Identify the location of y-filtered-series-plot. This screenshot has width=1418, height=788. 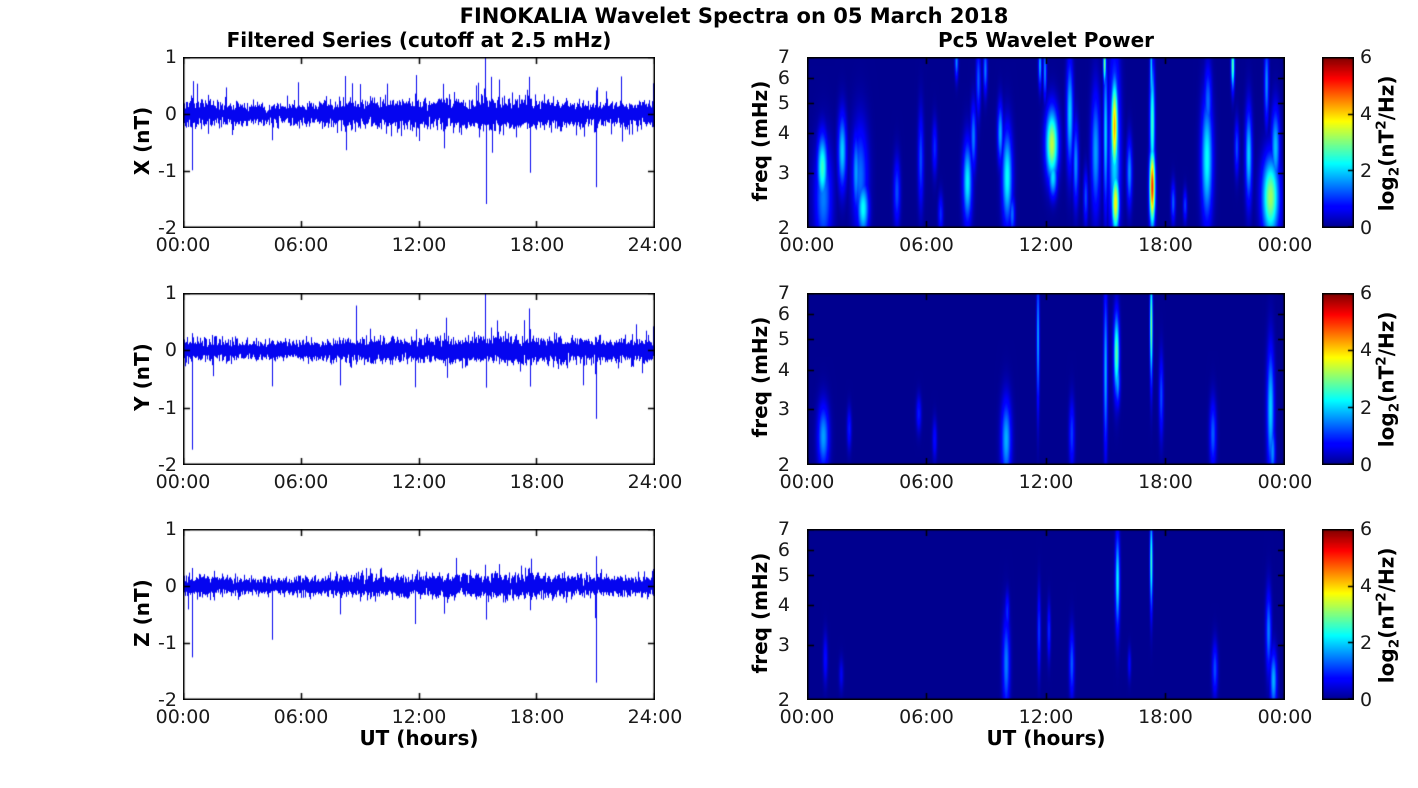
(419, 379).